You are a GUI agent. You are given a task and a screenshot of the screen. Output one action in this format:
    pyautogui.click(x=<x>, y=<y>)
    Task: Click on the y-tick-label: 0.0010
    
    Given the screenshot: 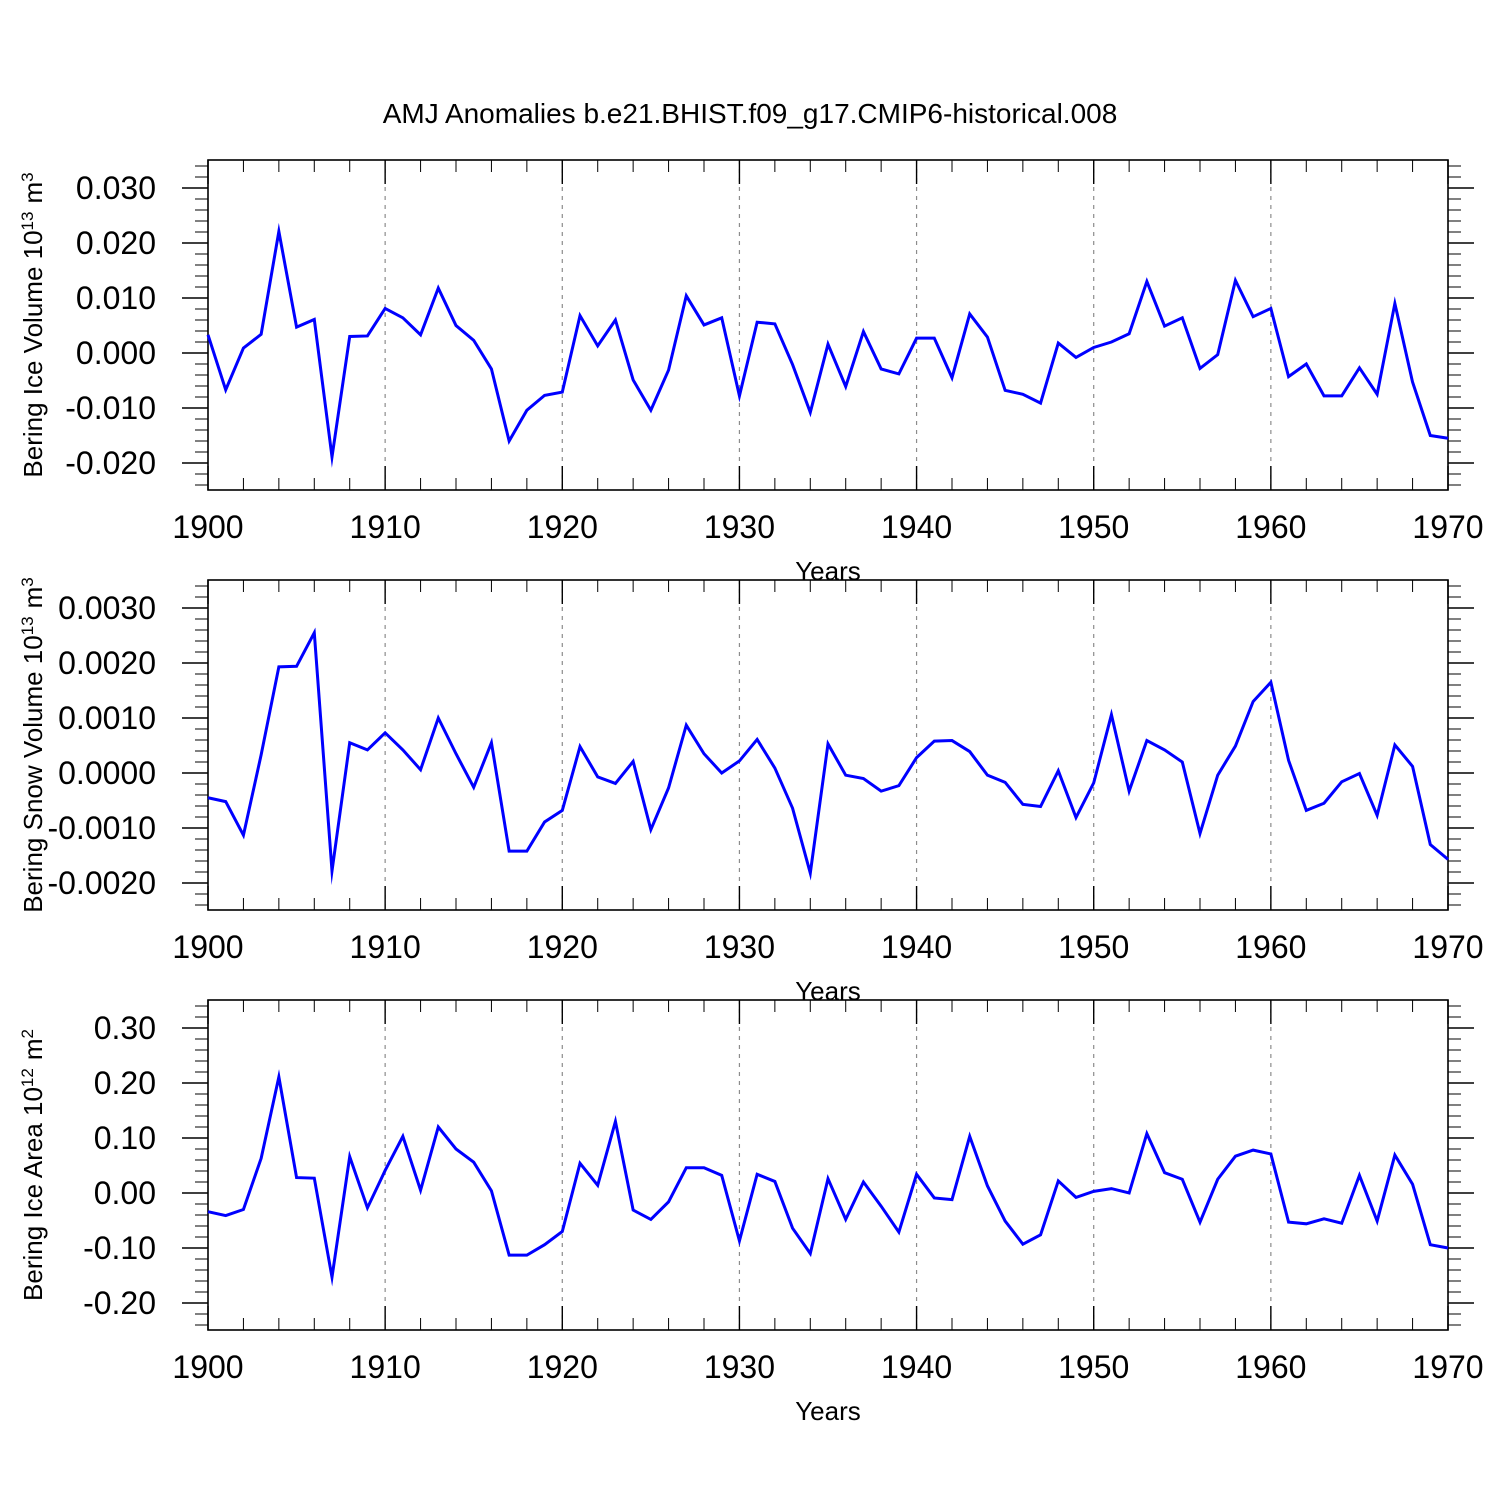 What is the action you would take?
    pyautogui.click(x=107, y=718)
    